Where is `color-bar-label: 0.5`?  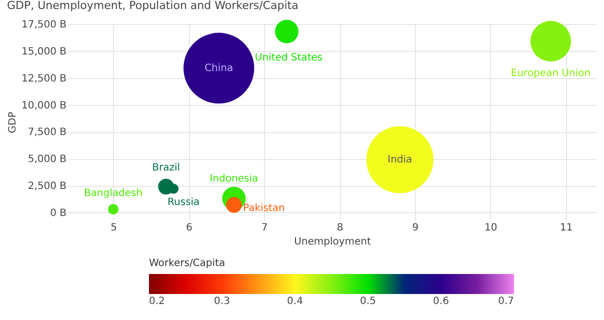 color-bar-label: 0.5 is located at coordinates (368, 301).